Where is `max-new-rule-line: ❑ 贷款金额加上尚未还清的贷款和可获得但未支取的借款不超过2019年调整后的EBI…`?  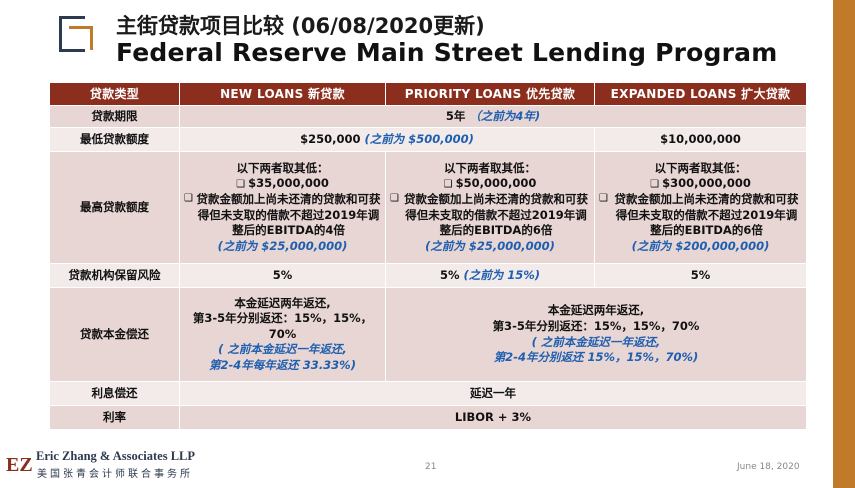
max-new-rule-line: ❑ 贷款金额加上尚未还清的贷款和可获得但未支取的借款不超过2019年调整后的EBI… is located at coordinates (282, 215).